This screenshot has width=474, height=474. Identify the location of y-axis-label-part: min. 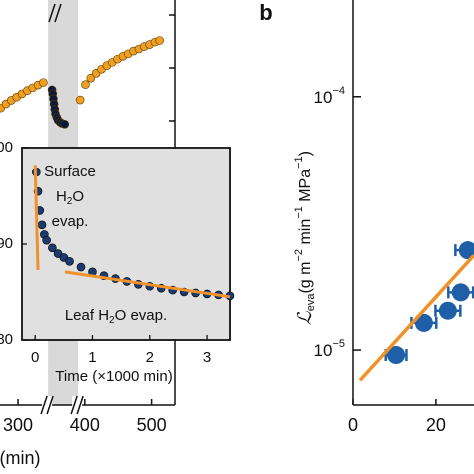
(305, 234).